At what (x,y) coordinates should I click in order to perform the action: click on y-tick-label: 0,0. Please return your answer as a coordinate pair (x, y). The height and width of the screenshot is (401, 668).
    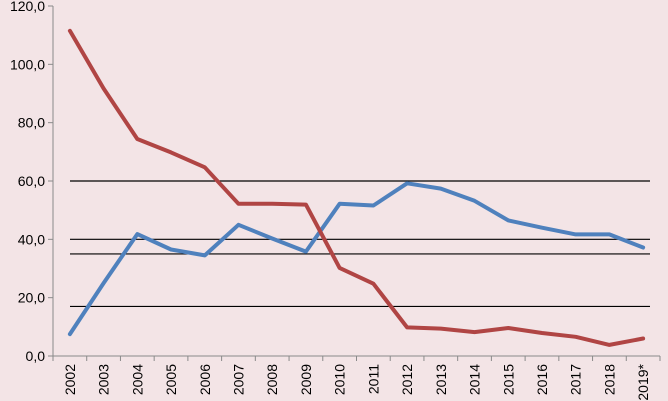
    Looking at the image, I should click on (36, 356).